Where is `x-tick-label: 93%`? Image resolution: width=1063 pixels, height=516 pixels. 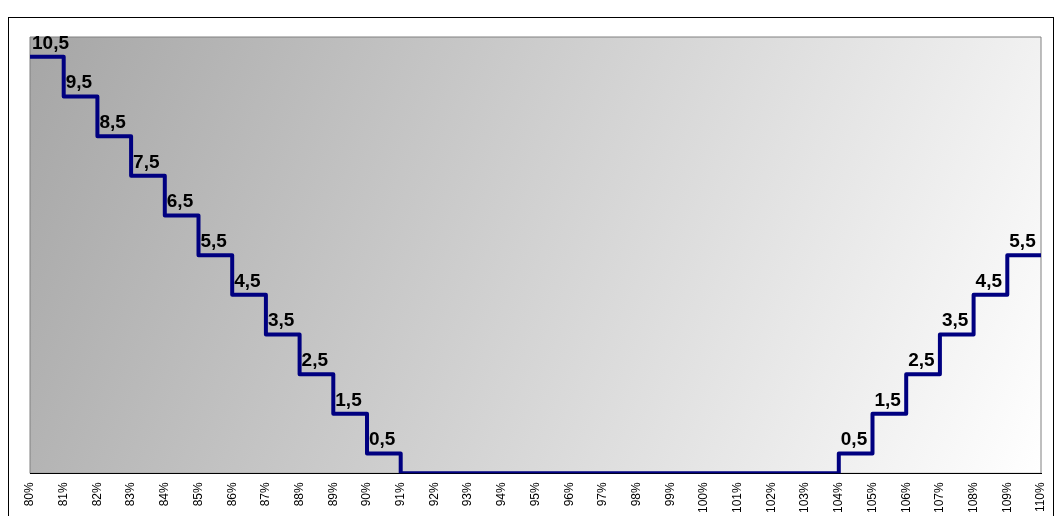
x-tick-label: 93% is located at coordinates (467, 494).